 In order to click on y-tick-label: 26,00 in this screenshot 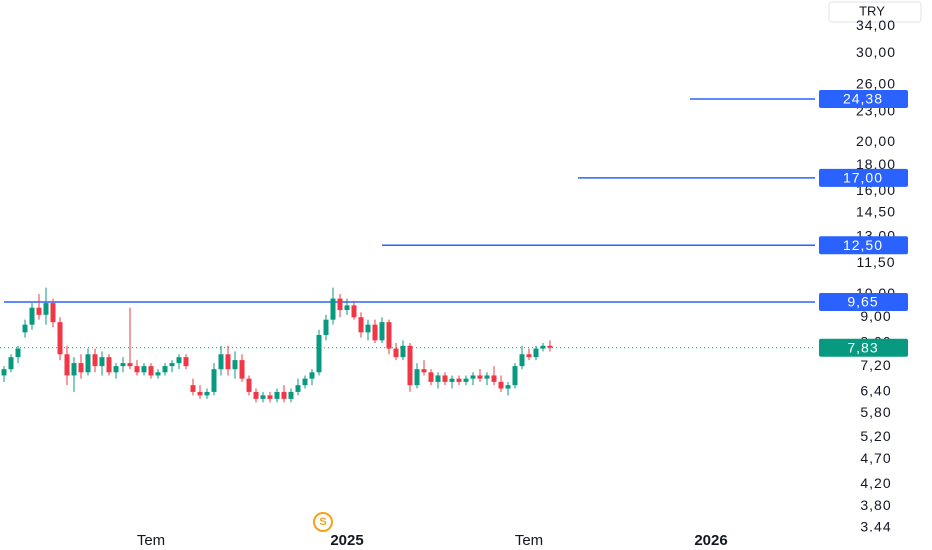, I will do `click(876, 84)`.